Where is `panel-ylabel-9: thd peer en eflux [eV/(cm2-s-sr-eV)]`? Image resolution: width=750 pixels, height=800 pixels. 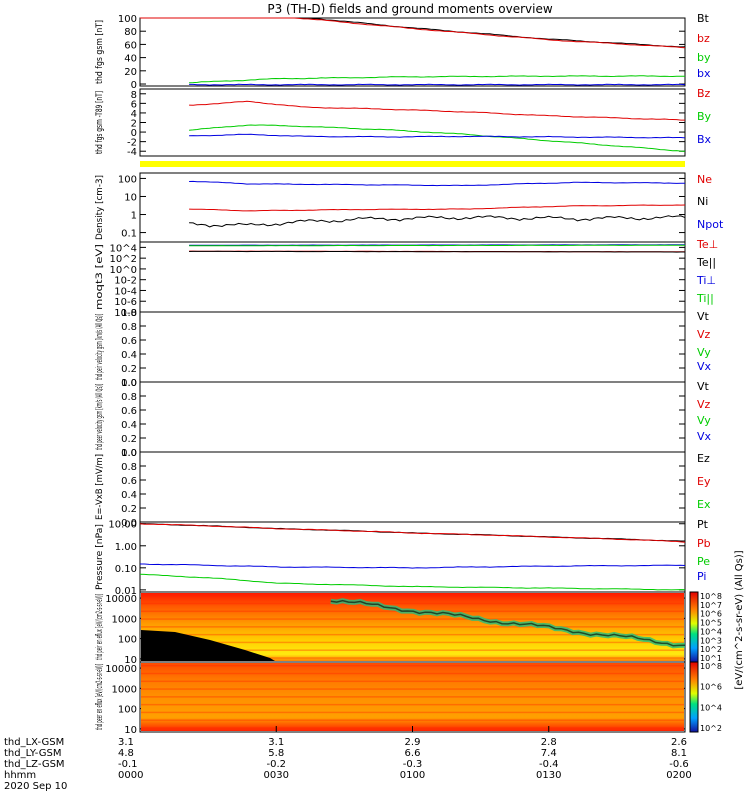 panel-ylabel-9: thd peer en eflux [eV/(cm2-s-sr-eV)] is located at coordinates (100, 697).